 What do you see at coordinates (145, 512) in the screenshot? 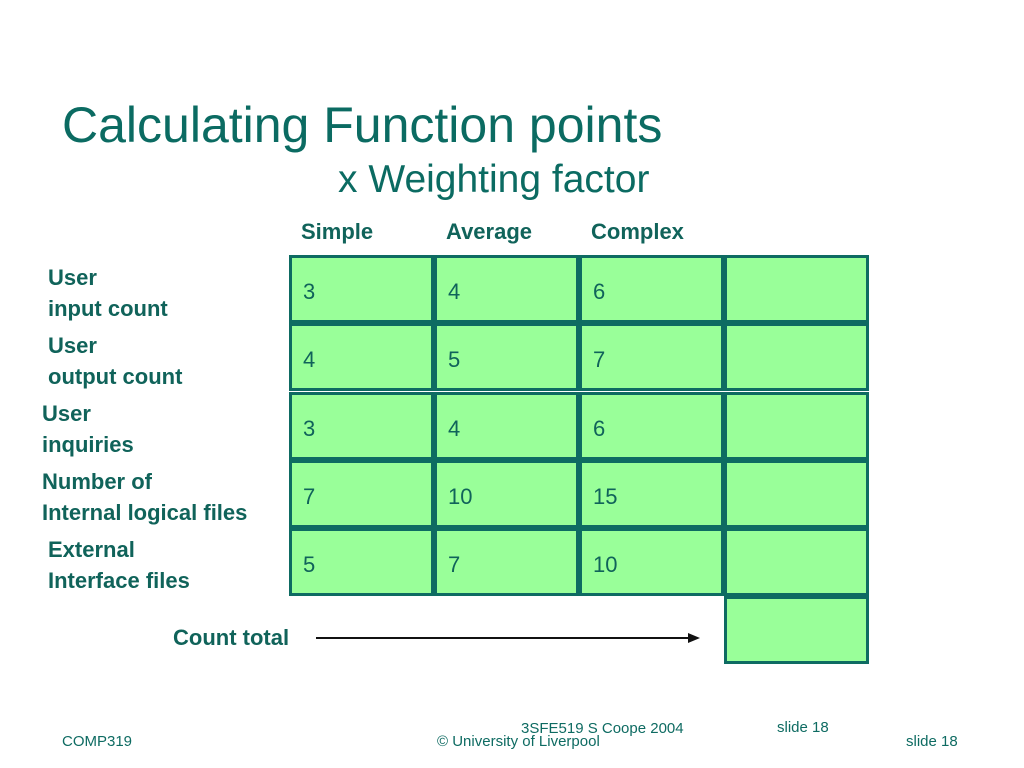
I see `row-label-line: Internal logical files` at bounding box center [145, 512].